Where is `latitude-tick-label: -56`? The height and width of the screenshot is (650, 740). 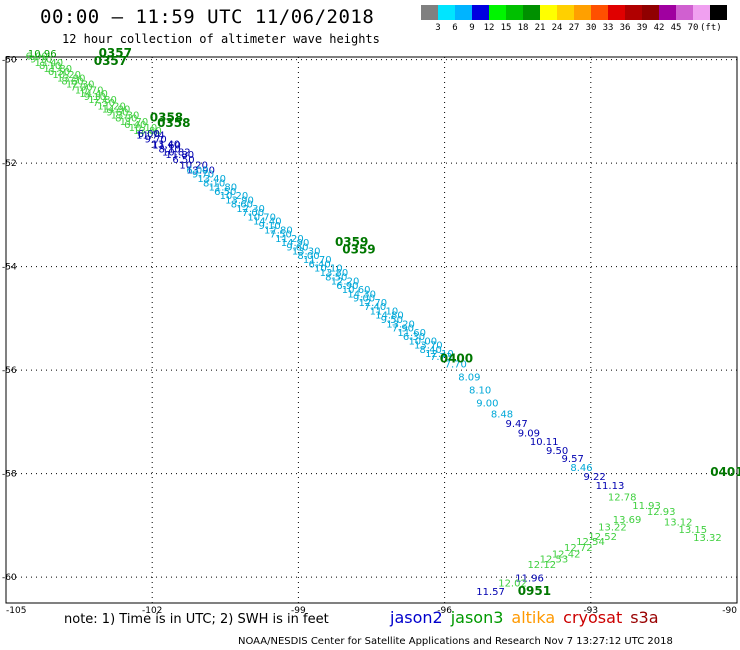
latitude-tick-label: -56 is located at coordinates (9, 371).